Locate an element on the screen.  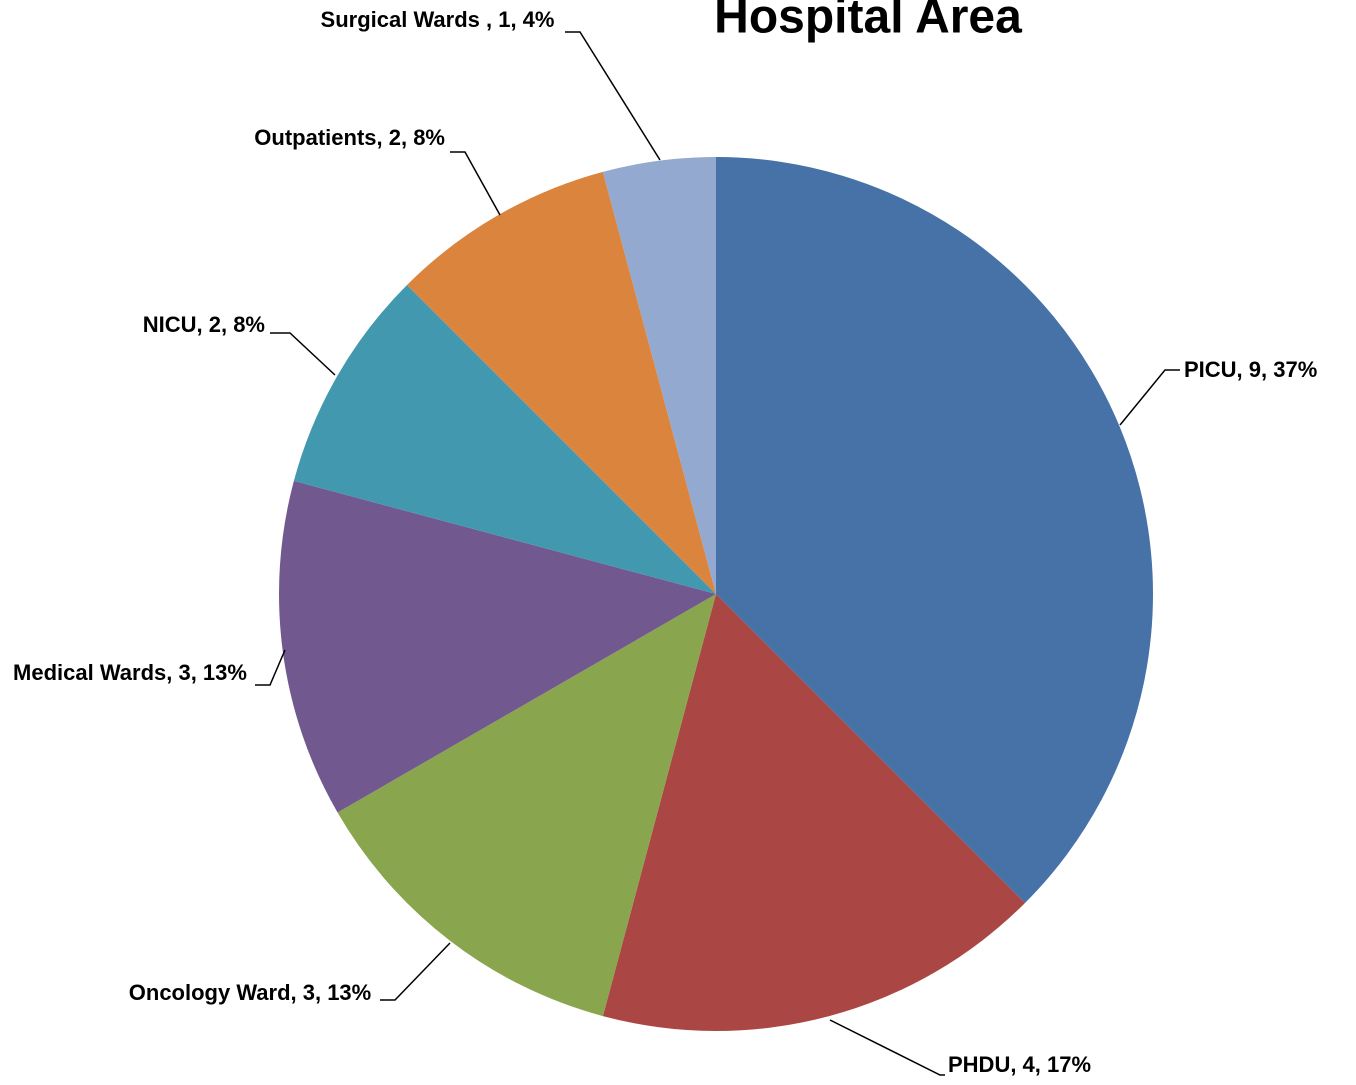
chart-title: Hospital Area is located at coordinates (868, 22).